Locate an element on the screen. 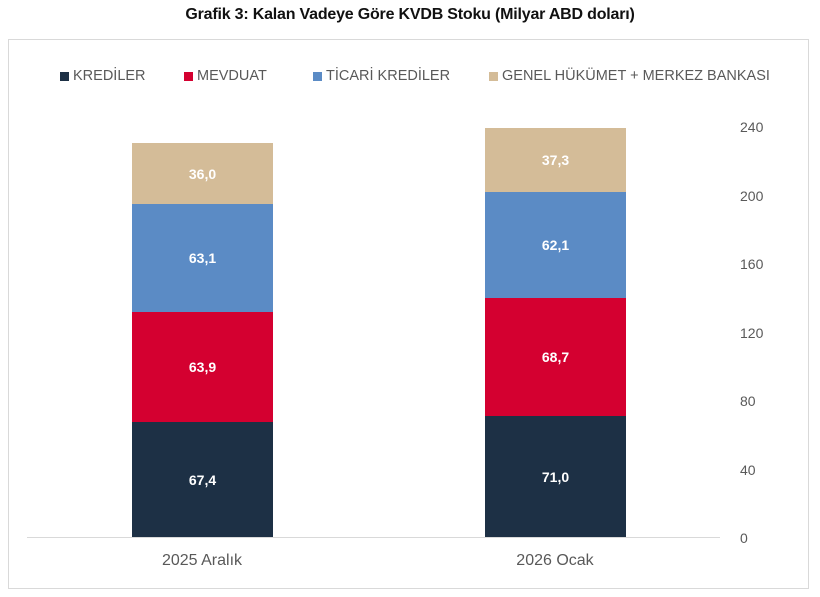 The height and width of the screenshot is (597, 820). legend-item-genel-hukumet: GENEL HÜKÜMET + MERKEZ BANKASI is located at coordinates (629, 76).